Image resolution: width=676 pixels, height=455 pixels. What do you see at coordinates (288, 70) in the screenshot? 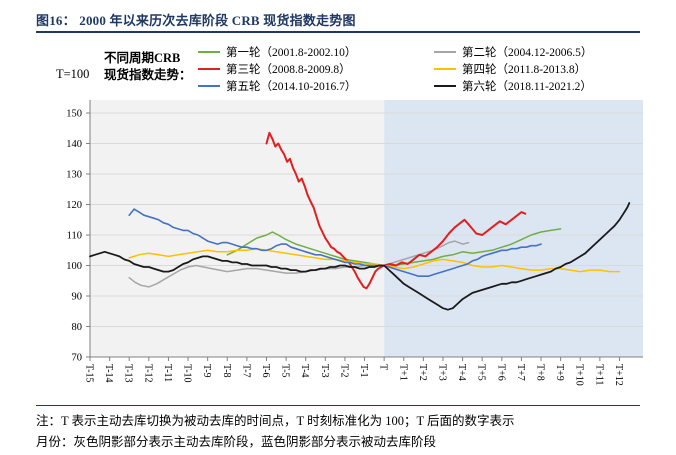
I see `legend-label: 第三轮（2008.8-2009.8）` at bounding box center [288, 70].